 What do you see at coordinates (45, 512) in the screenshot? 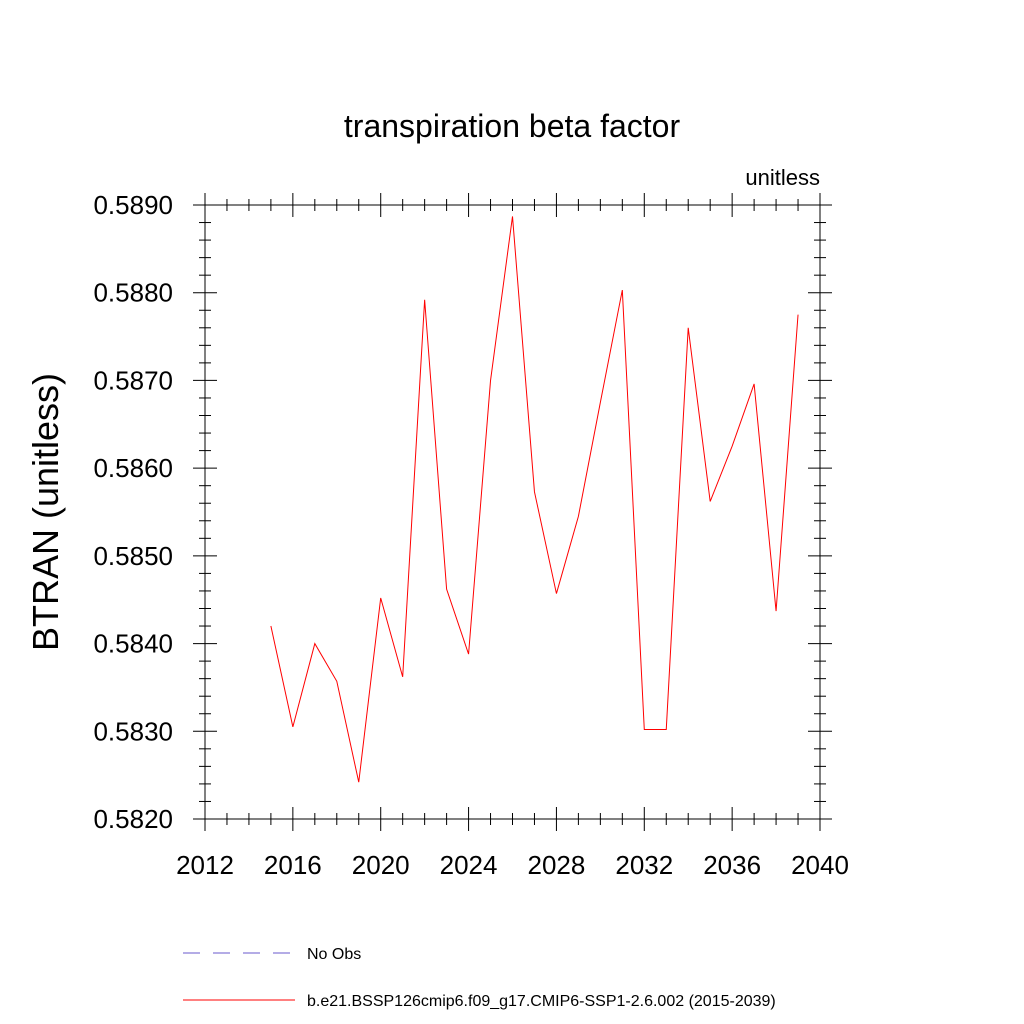
I see `y-axis-label: BTRAN (unitless)` at bounding box center [45, 512].